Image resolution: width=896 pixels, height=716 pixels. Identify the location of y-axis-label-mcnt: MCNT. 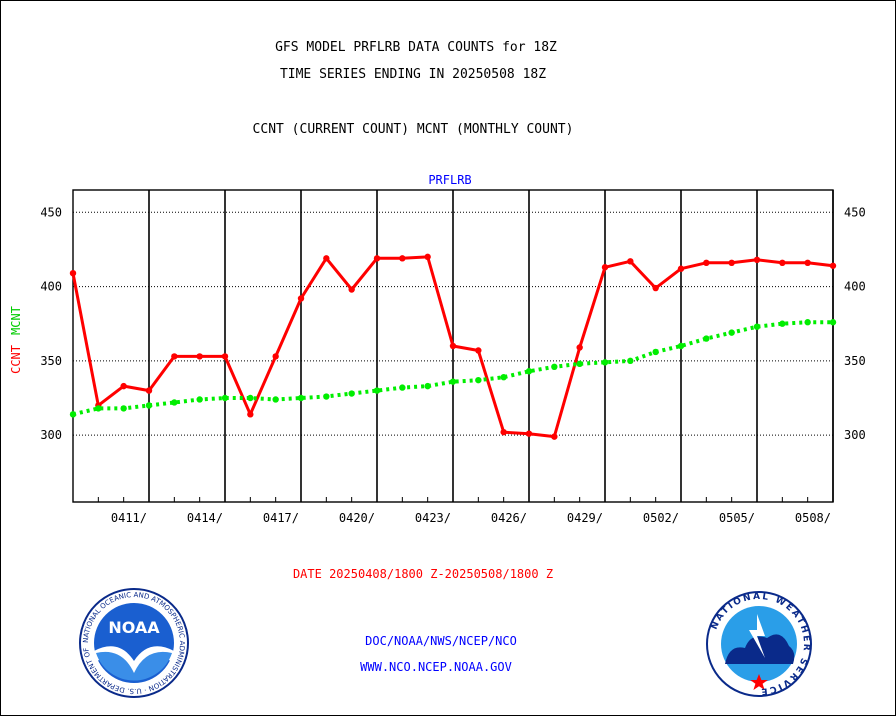
(16, 320).